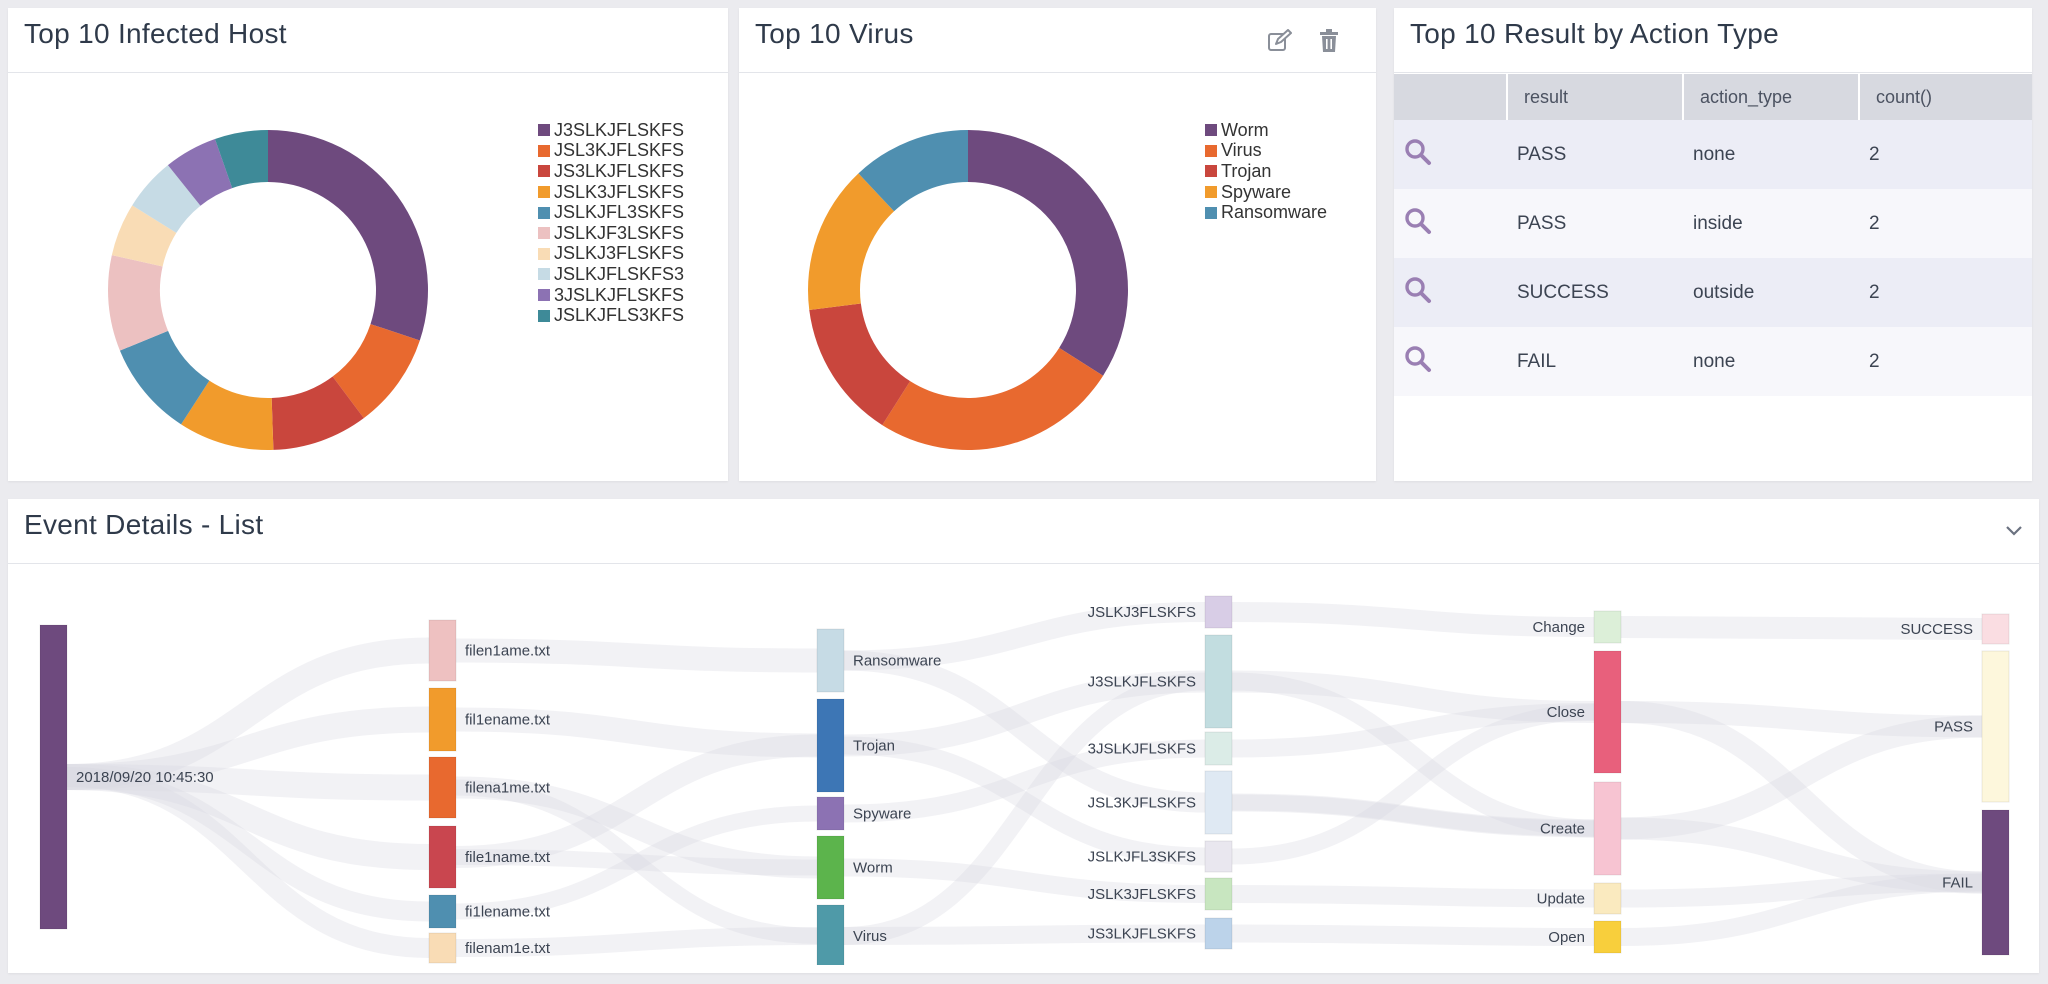 Image resolution: width=2048 pixels, height=984 pixels. I want to click on legend-item: JSLKJ3FLSKFS, so click(611, 254).